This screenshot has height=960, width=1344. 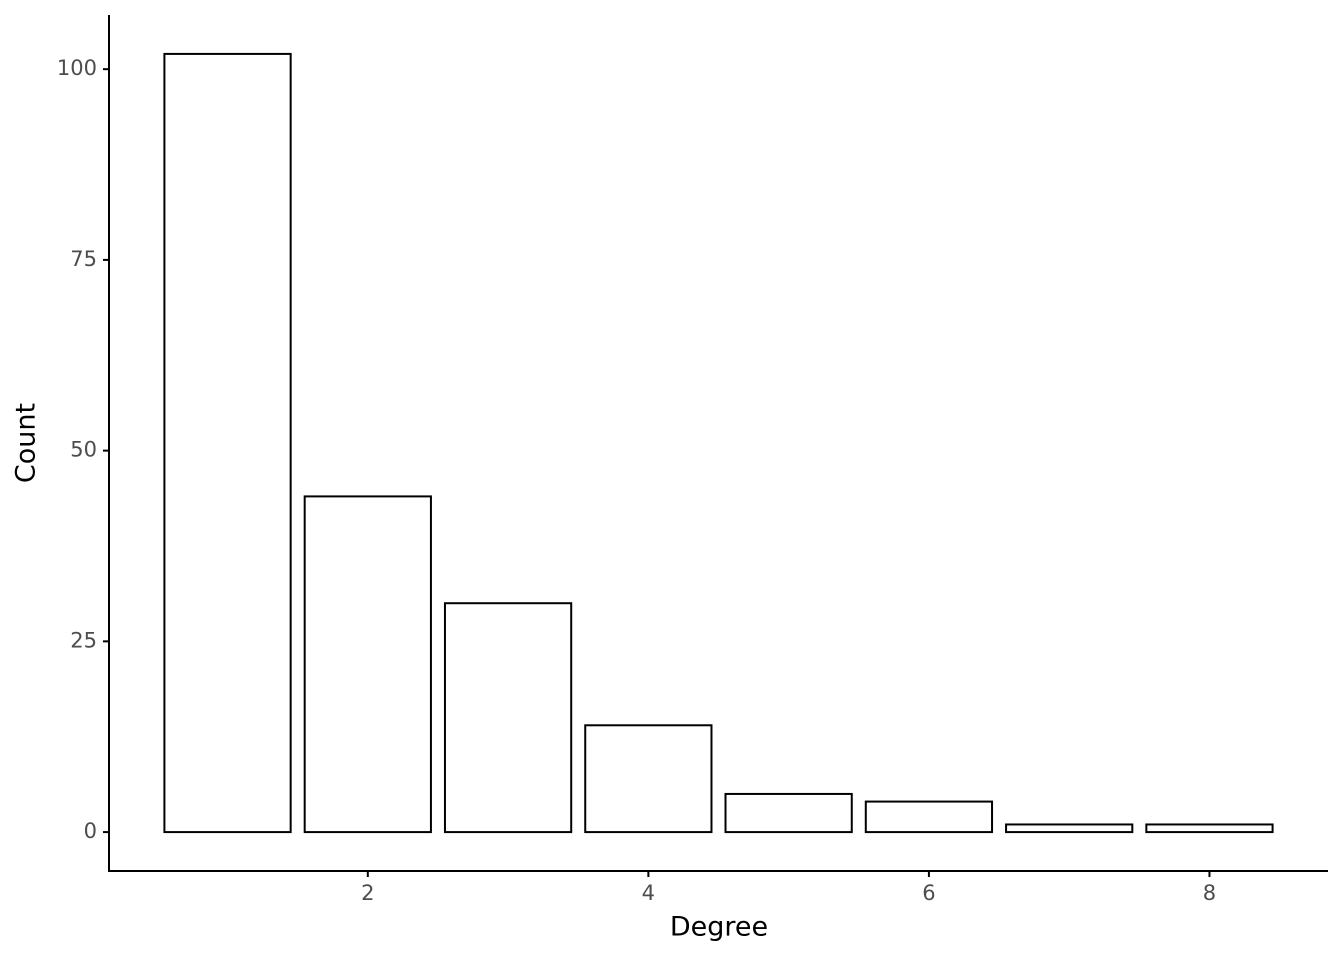 What do you see at coordinates (719, 927) in the screenshot?
I see `x-axis-title: Degree` at bounding box center [719, 927].